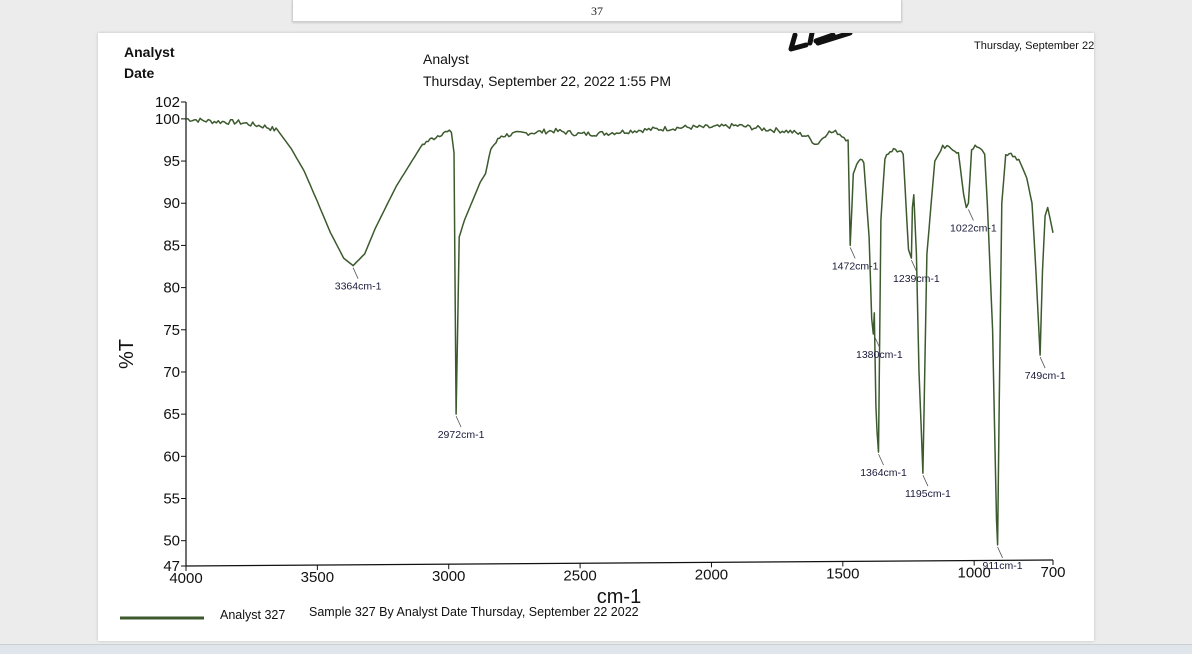  Describe the element at coordinates (916, 279) in the screenshot. I see `peak-label: 1239cm-1` at that location.